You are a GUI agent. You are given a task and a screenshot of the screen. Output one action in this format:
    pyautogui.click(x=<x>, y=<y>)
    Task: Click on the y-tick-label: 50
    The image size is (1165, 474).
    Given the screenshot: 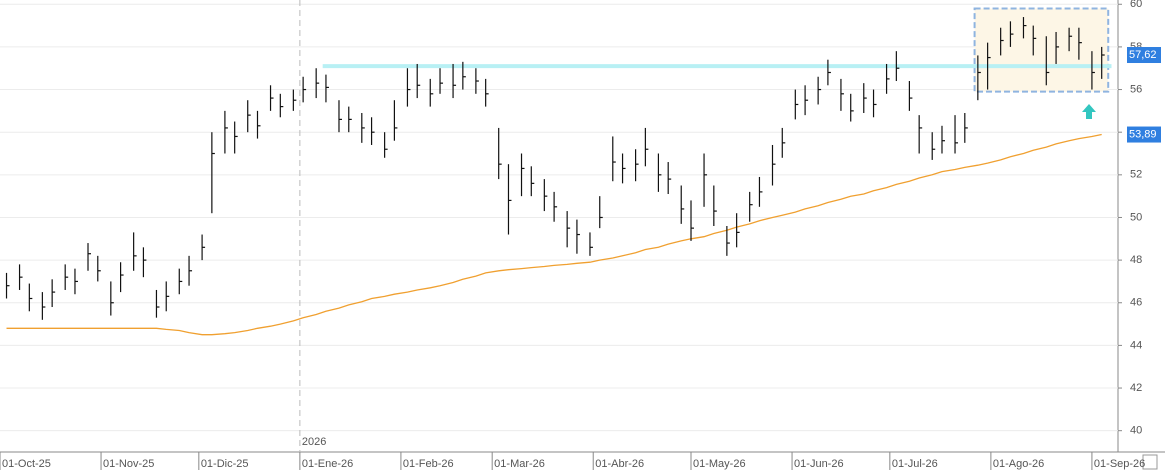 What is the action you would take?
    pyautogui.click(x=1136, y=217)
    